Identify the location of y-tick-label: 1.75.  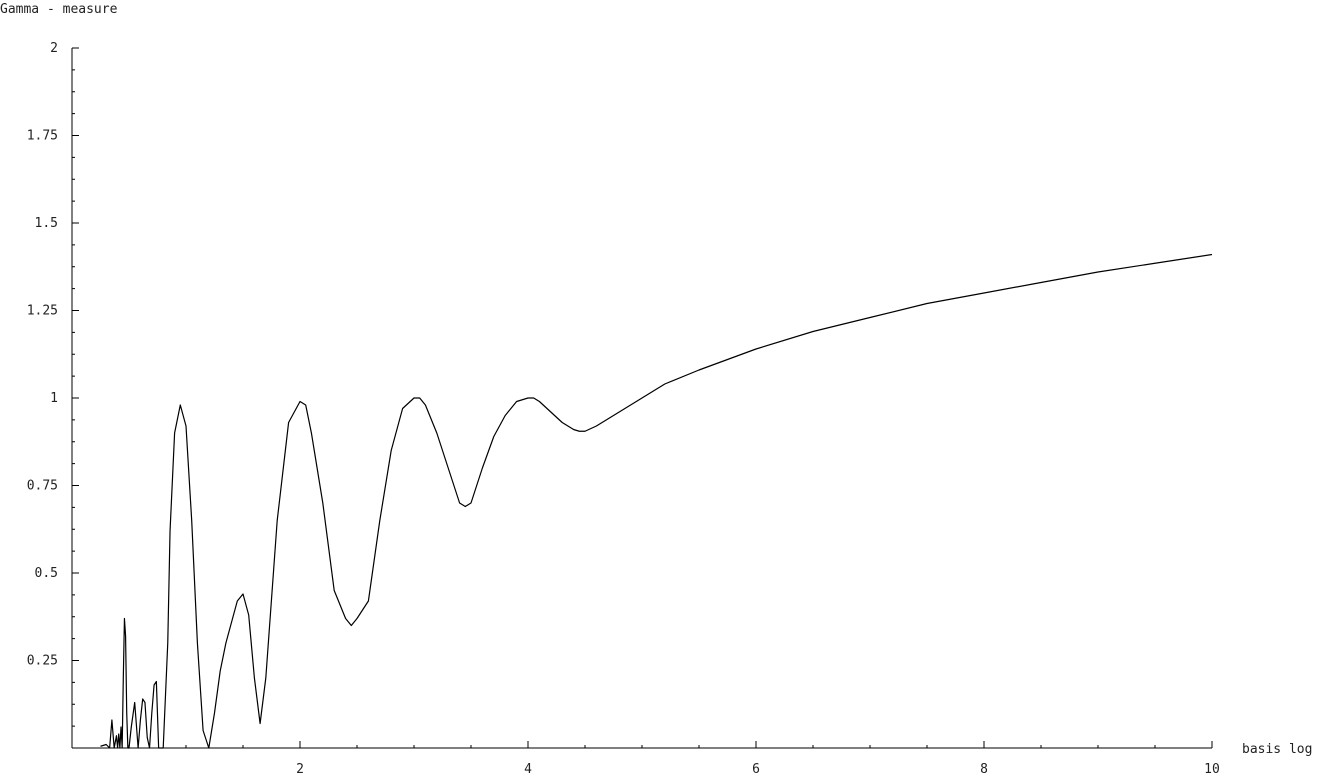
(42, 136).